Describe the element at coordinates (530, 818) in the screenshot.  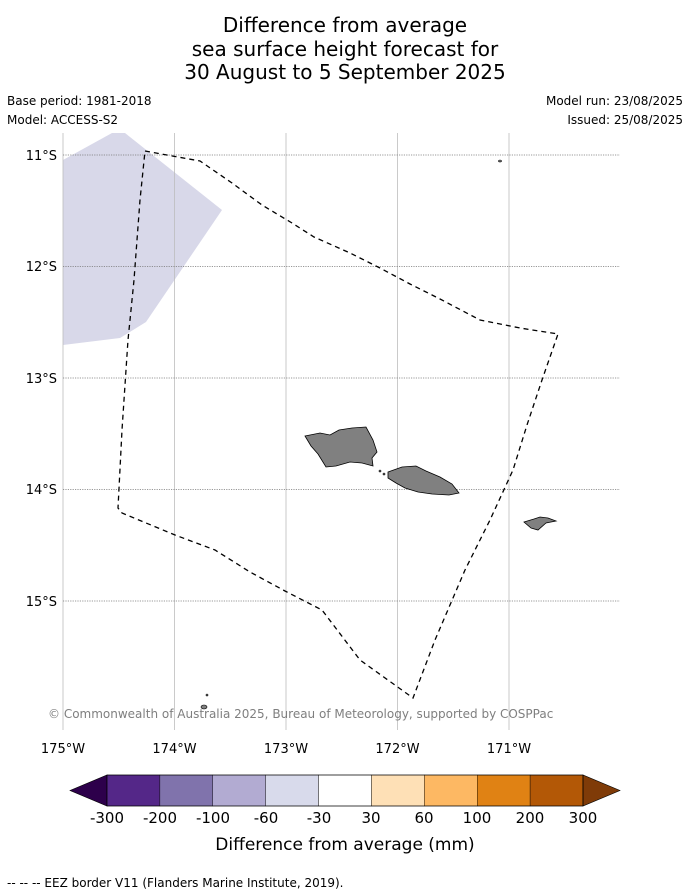
I see `cbar-label-200: 200` at that location.